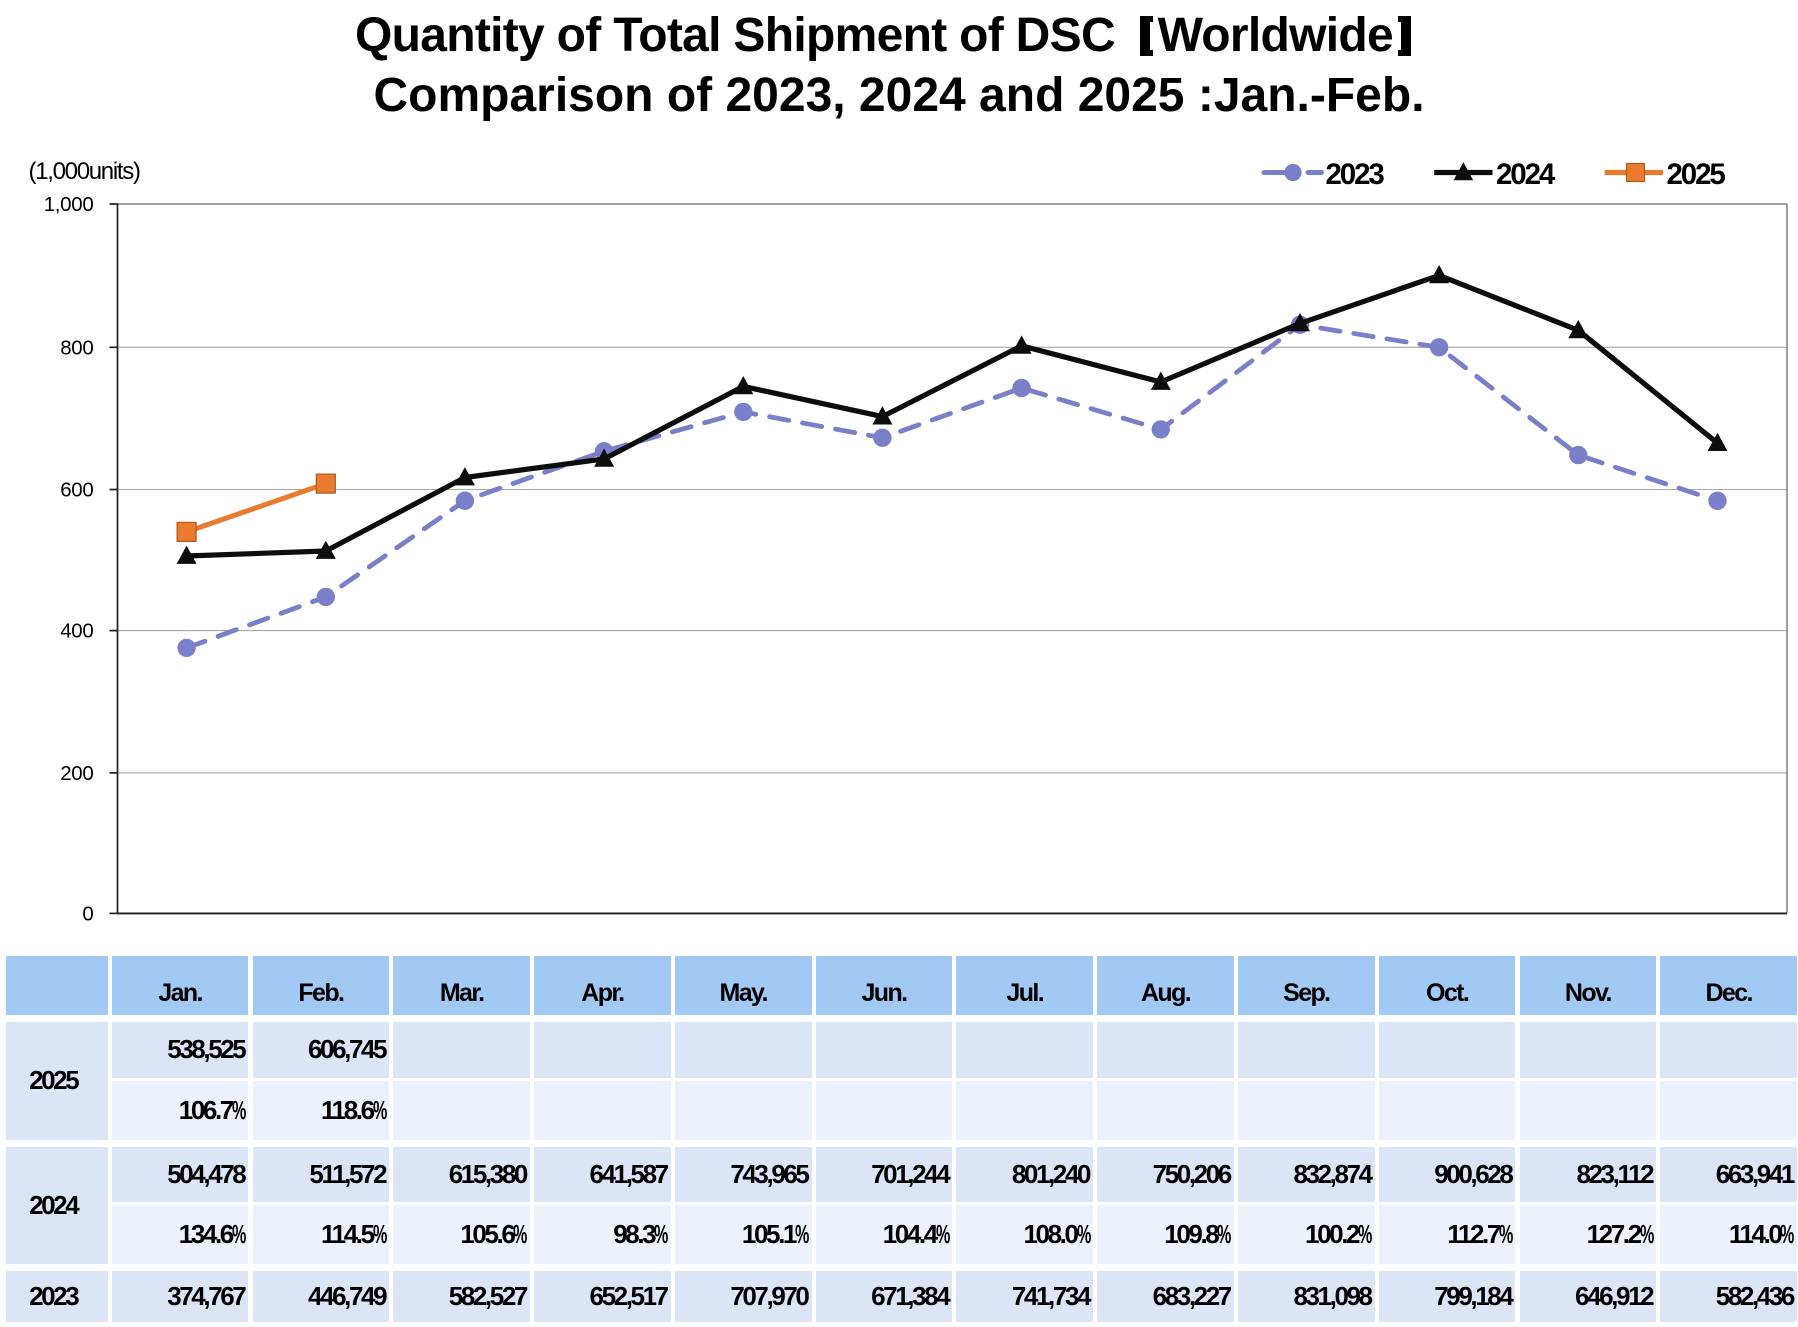 The height and width of the screenshot is (1327, 1798). I want to click on svg-text: 400, so click(76, 631).